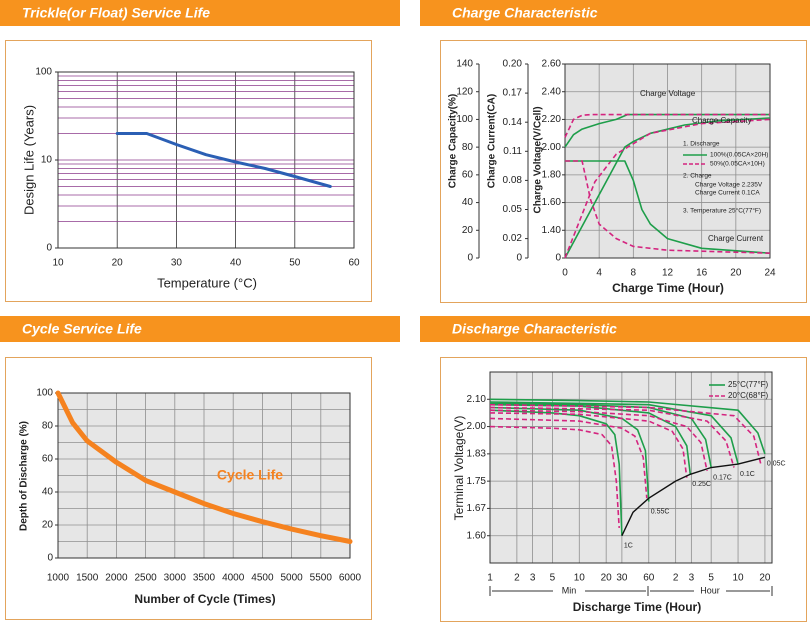  Describe the element at coordinates (513, 122) in the screenshot. I see `y-tick-label: 0.14` at that location.